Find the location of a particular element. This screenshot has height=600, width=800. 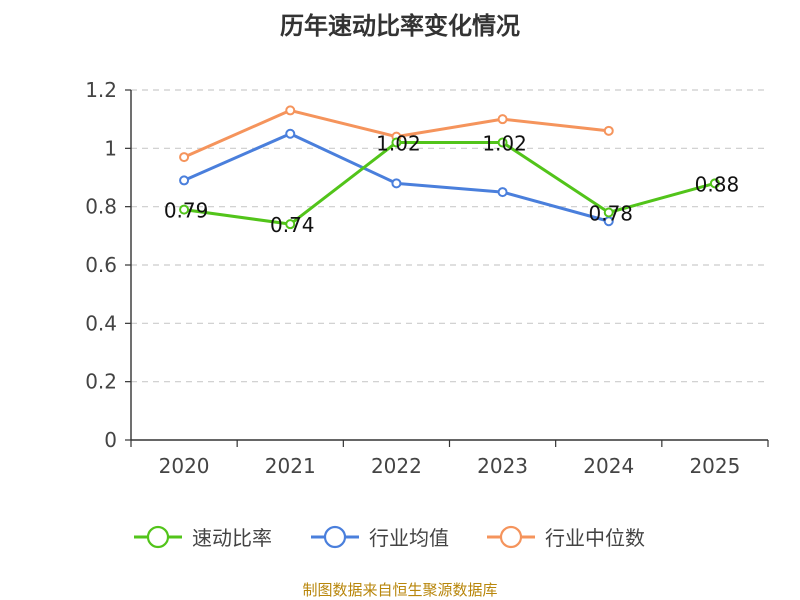

legend-item-1: 行业均值 is located at coordinates (380, 537).